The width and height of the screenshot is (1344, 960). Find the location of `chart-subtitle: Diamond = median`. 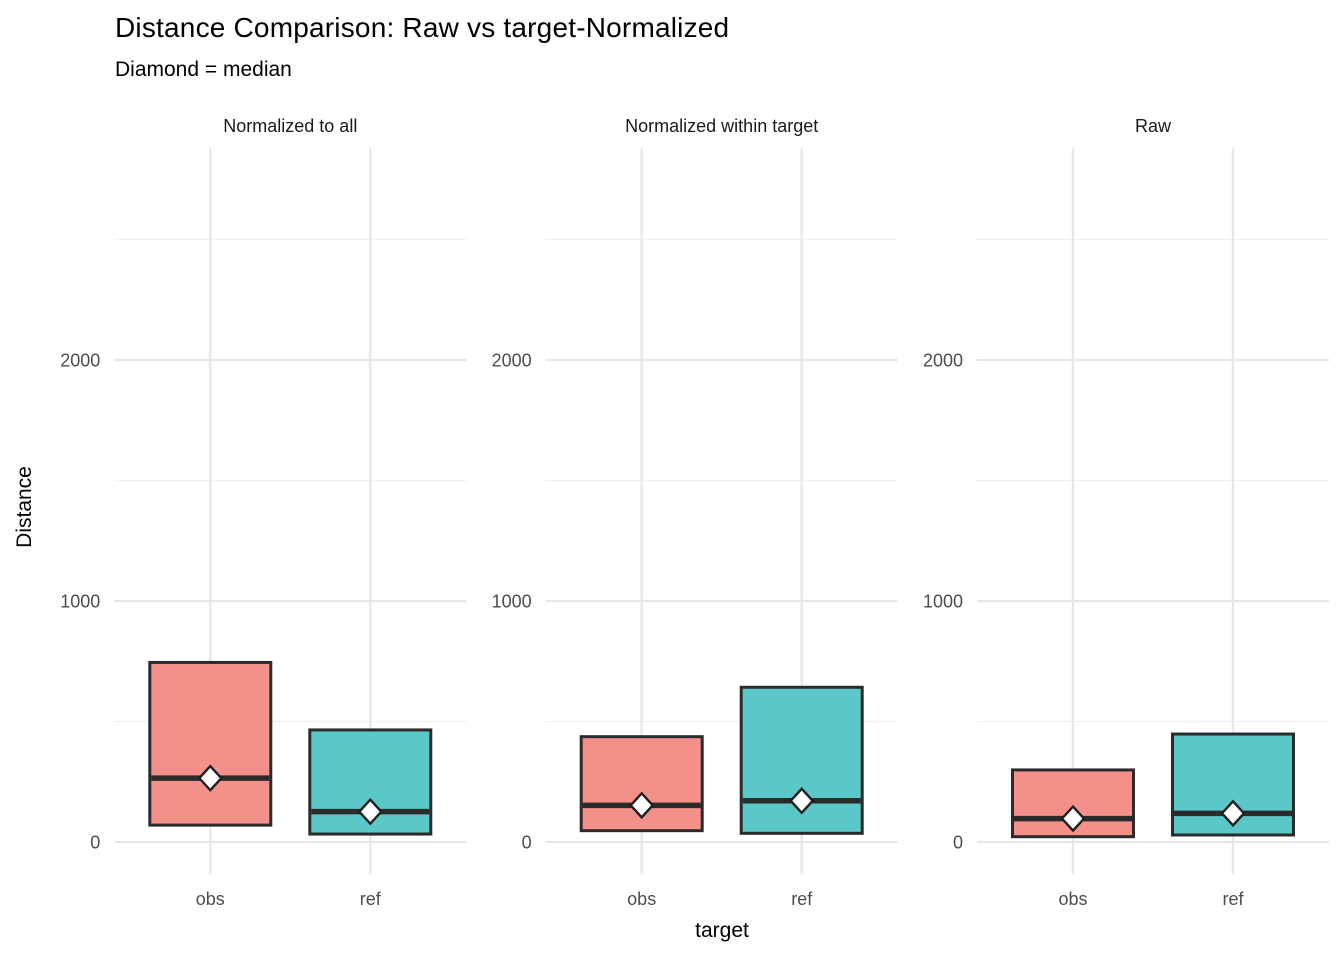

chart-subtitle: Diamond = median is located at coordinates (203, 69).